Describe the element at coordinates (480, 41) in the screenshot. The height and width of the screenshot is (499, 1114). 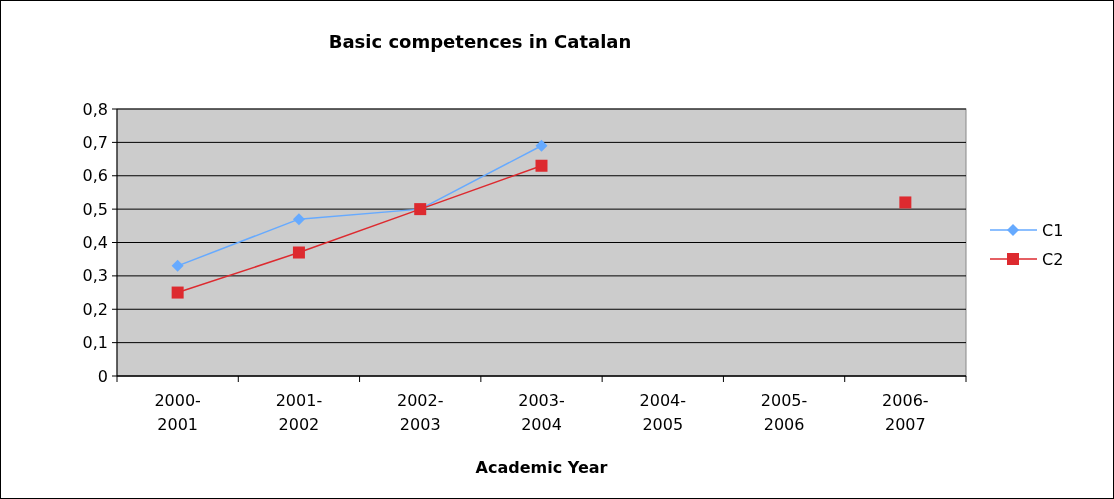
I see `chart-title: Basic competences in Catalan` at that location.